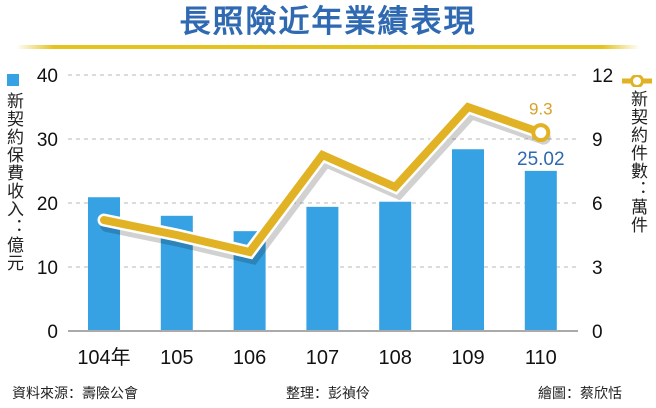 The height and width of the screenshot is (408, 656). Describe the element at coordinates (75, 394) in the screenshot. I see `source-note: 資料來源：壽險公會` at that location.